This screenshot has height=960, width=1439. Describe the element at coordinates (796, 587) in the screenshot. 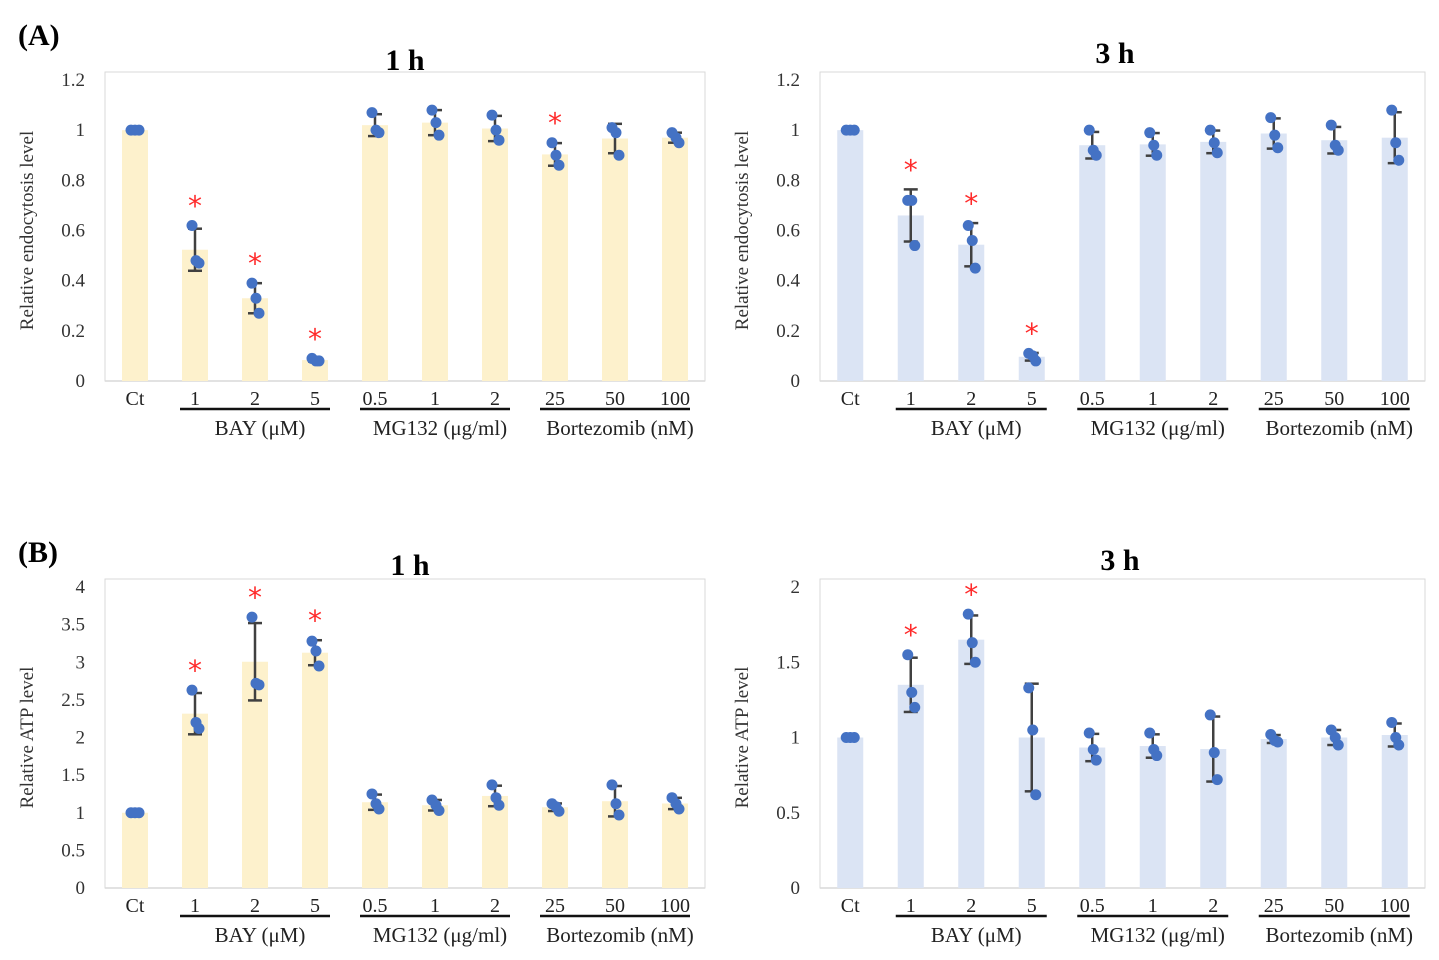

I see `y-tick-label: 2` at that location.